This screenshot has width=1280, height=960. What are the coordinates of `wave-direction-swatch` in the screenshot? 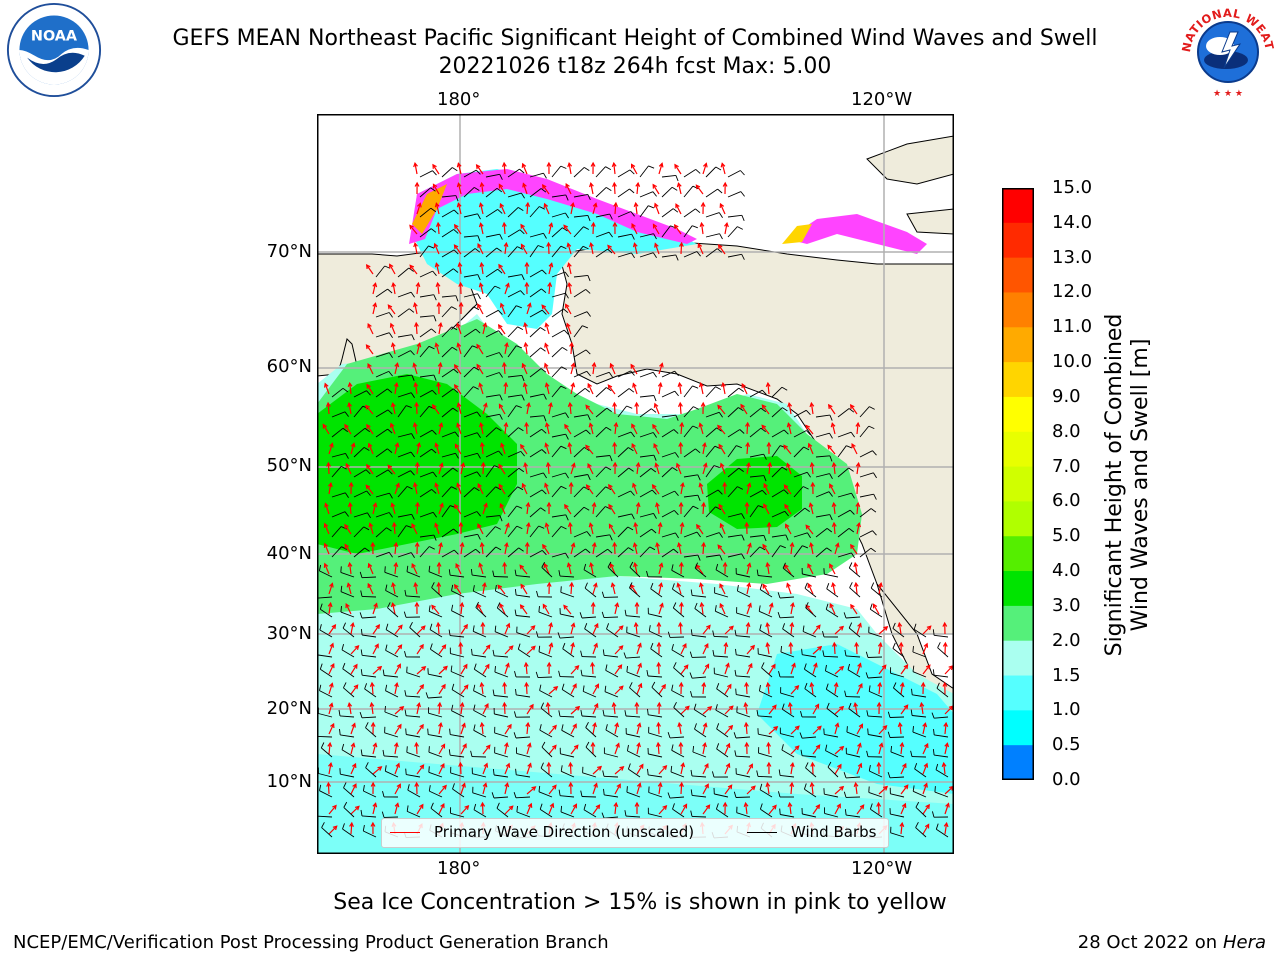 It's located at (405, 832).